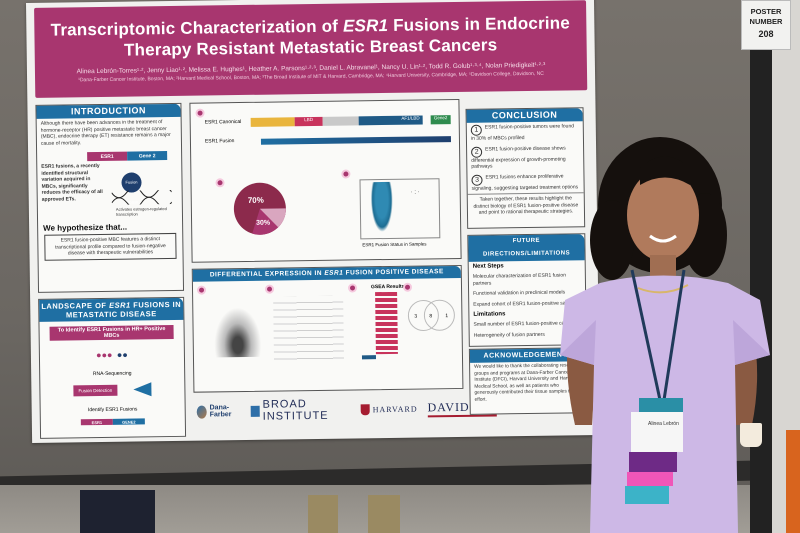 The height and width of the screenshot is (533, 800). What do you see at coordinates (407, 287) in the screenshot?
I see `panel-d-marker` at bounding box center [407, 287].